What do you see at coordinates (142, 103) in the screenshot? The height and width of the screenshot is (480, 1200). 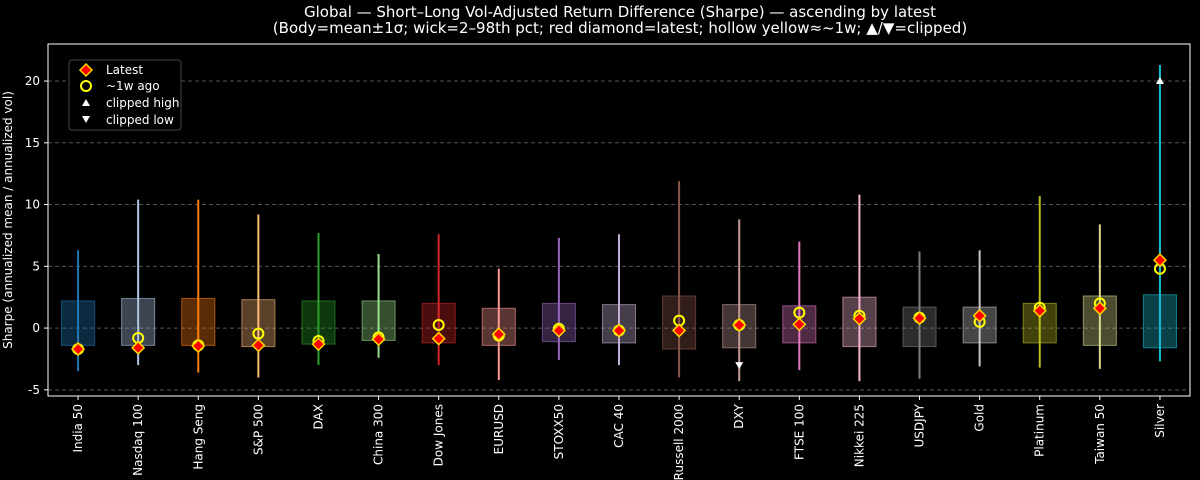 I see `legend-clipped-high-label: clipped high` at bounding box center [142, 103].